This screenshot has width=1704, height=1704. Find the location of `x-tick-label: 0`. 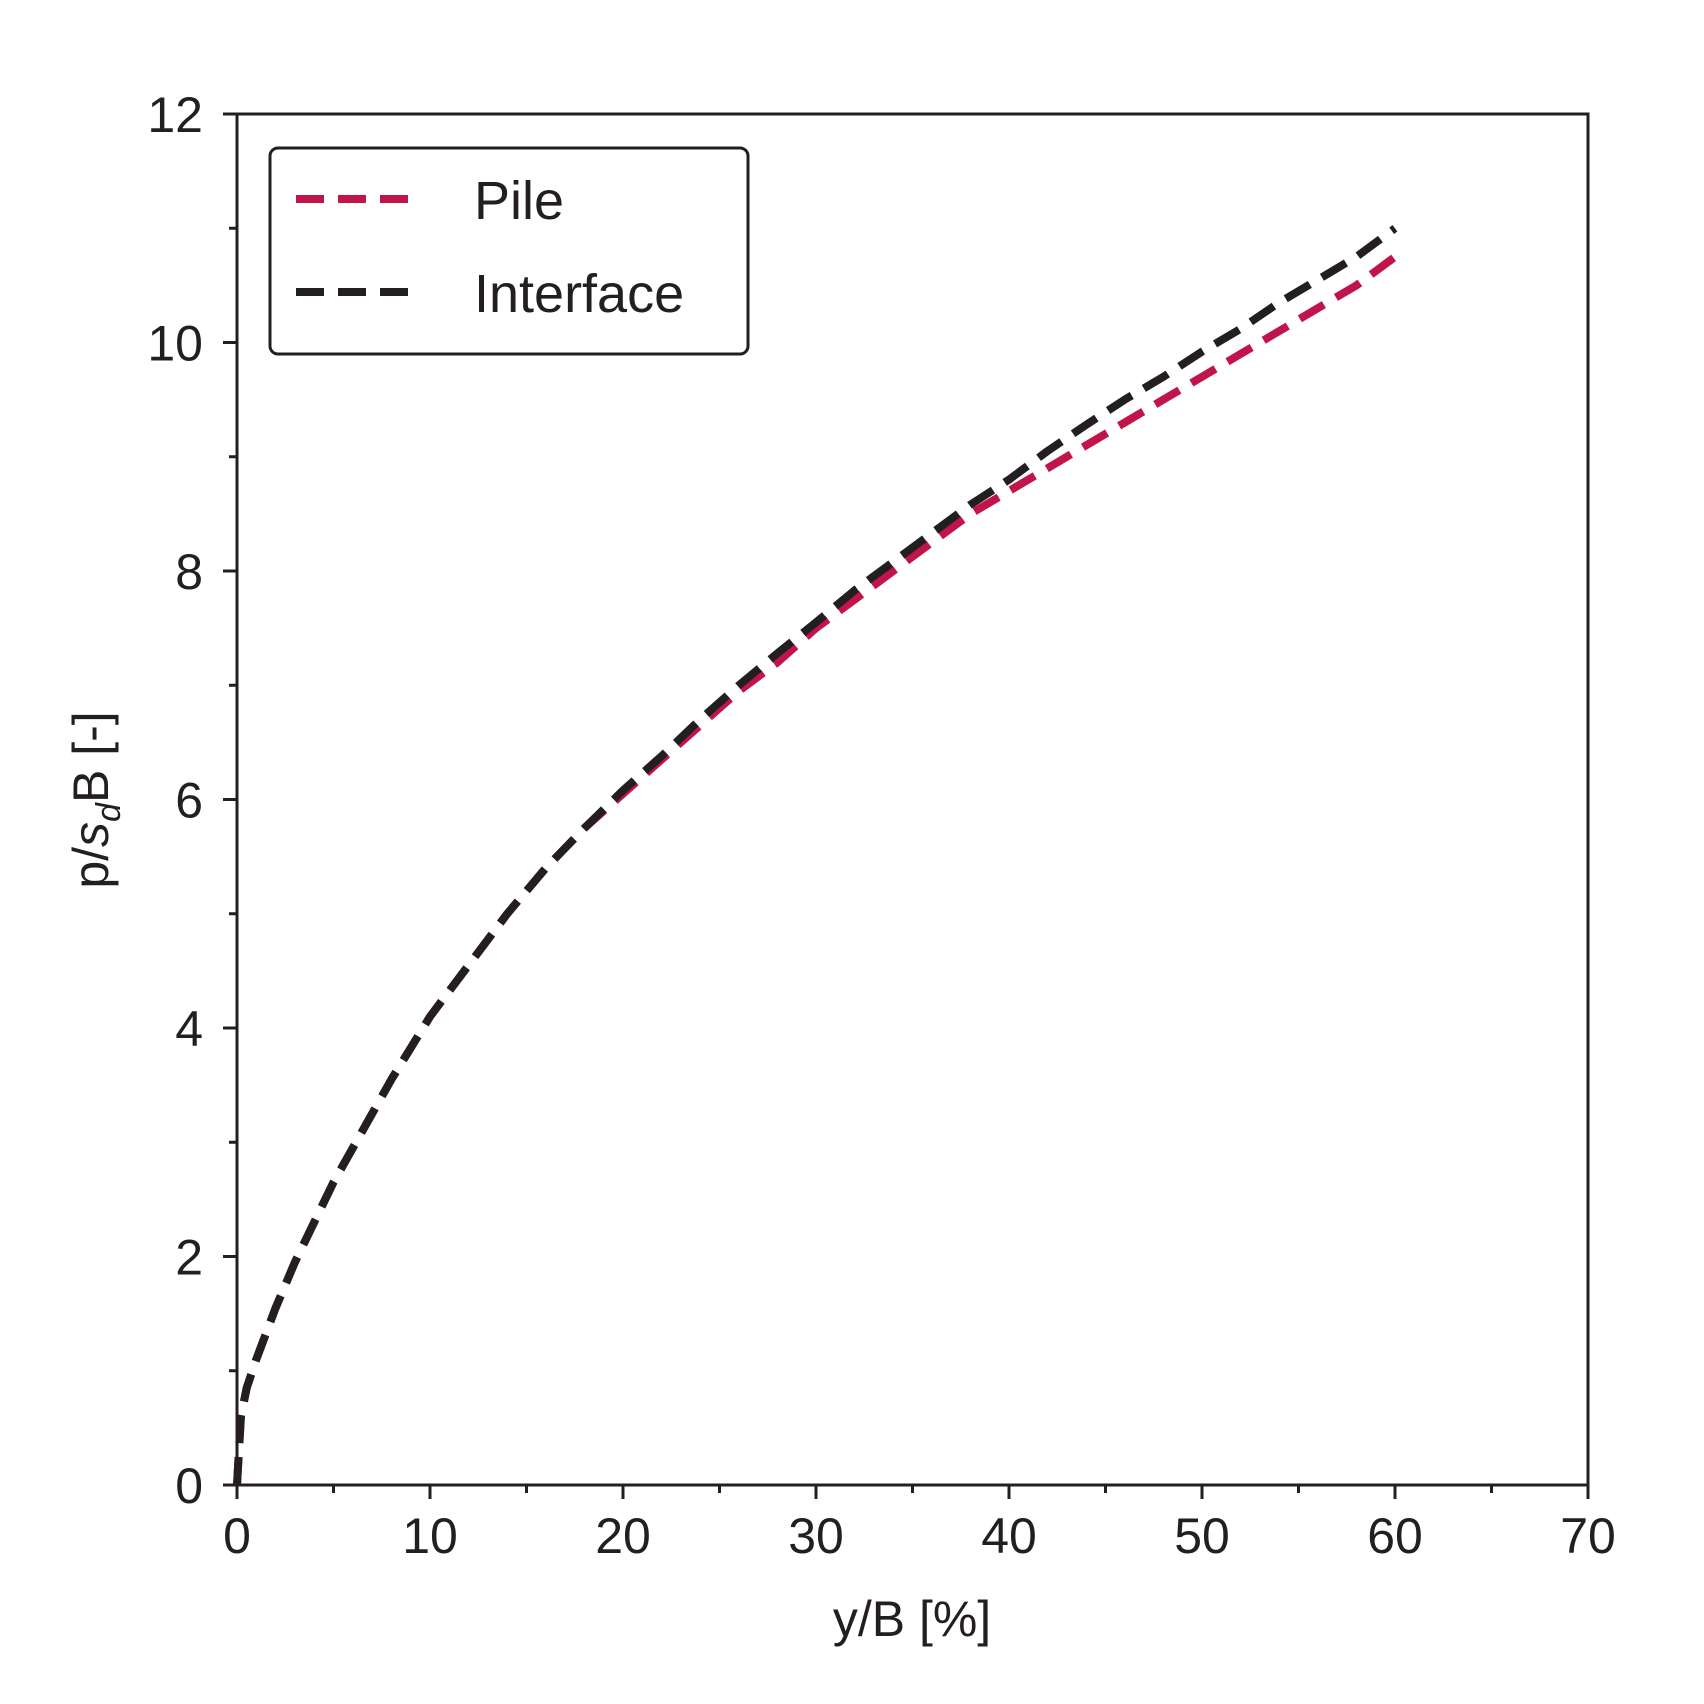

x-tick-label: 0 is located at coordinates (237, 1536).